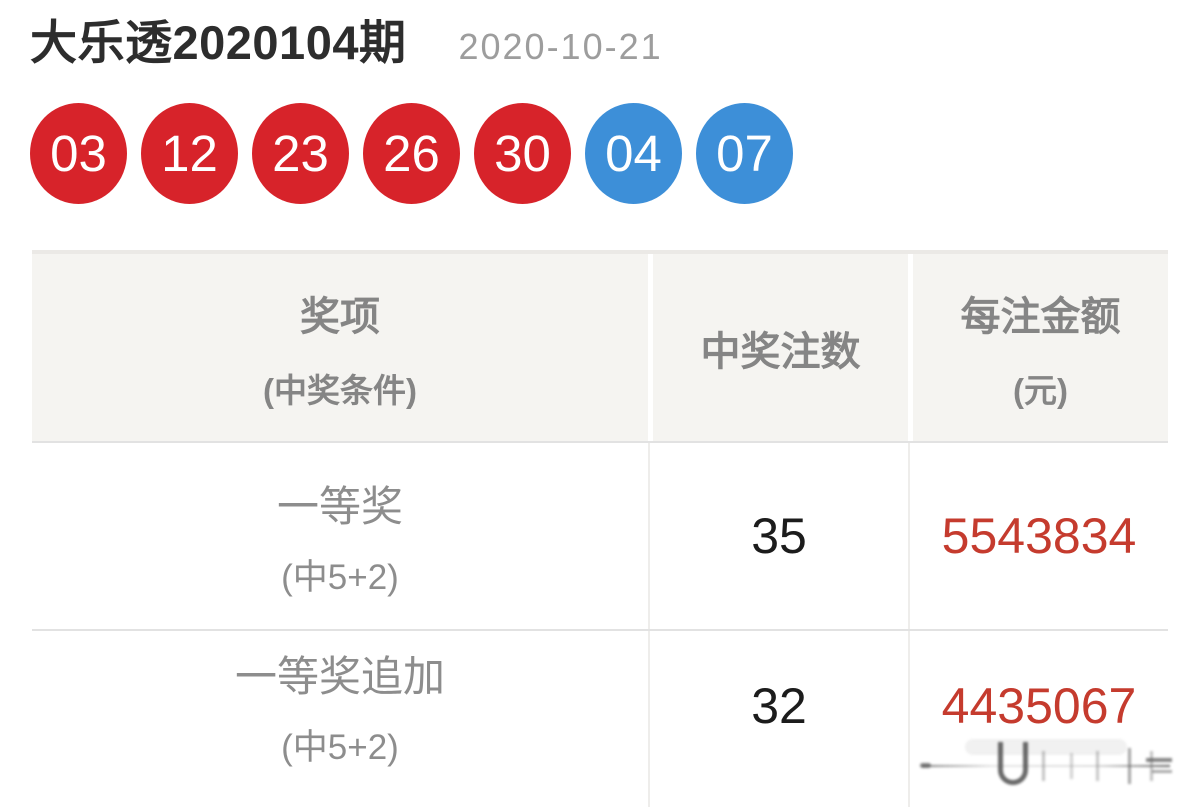  What do you see at coordinates (925, 765) in the screenshot?
I see `watermark-dot` at bounding box center [925, 765].